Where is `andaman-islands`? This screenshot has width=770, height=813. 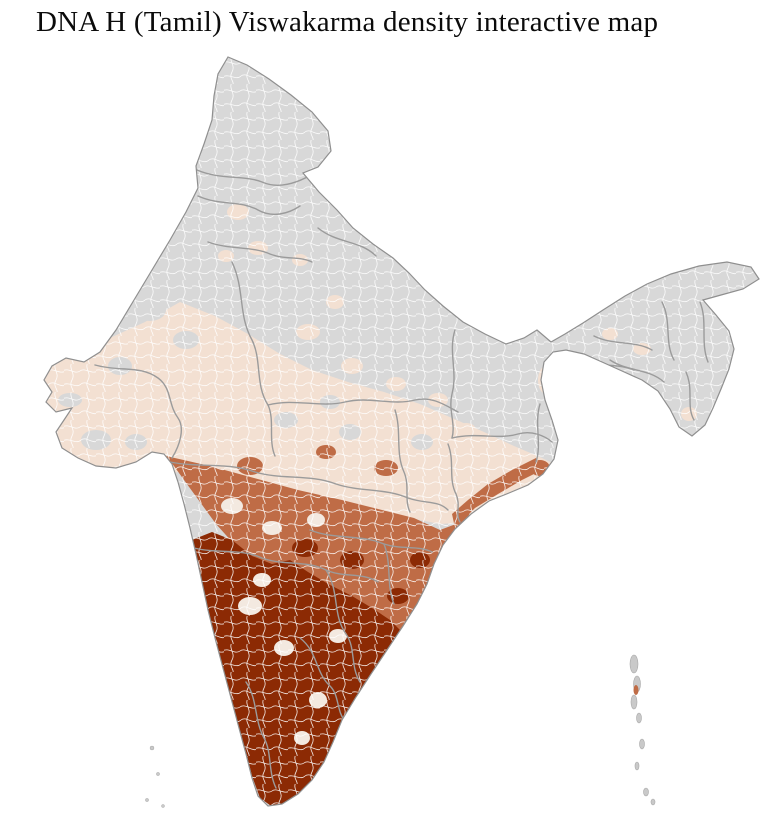 andaman-islands is located at coordinates (642, 730).